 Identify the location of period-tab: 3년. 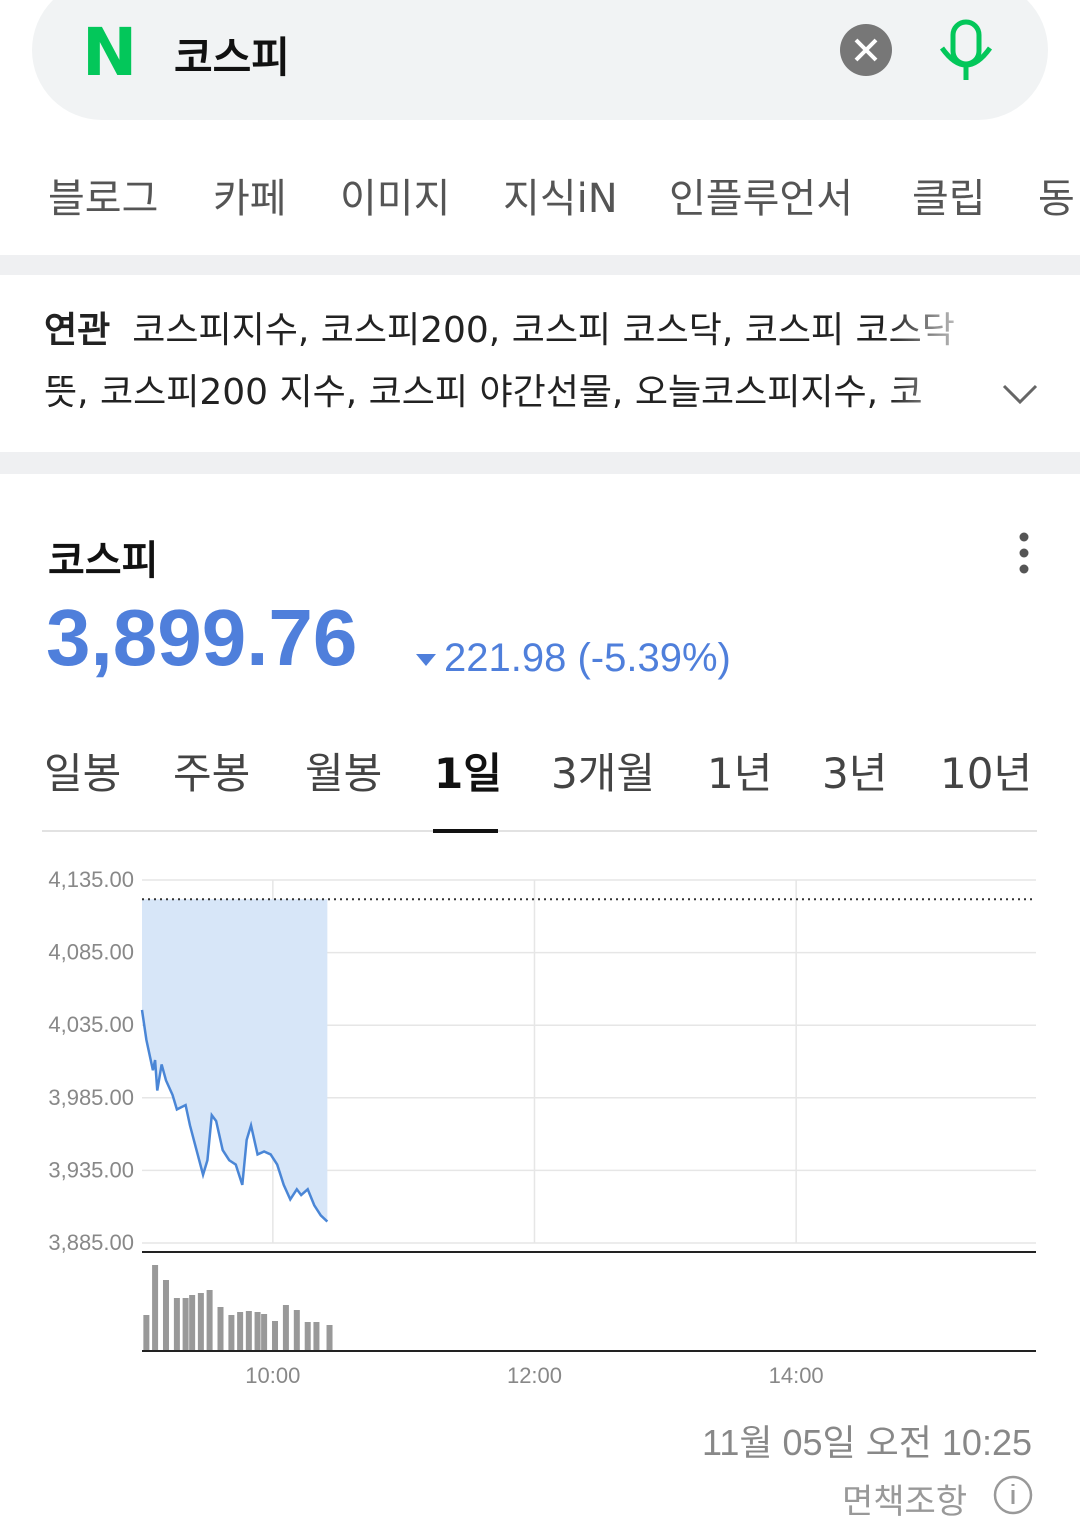
(855, 773).